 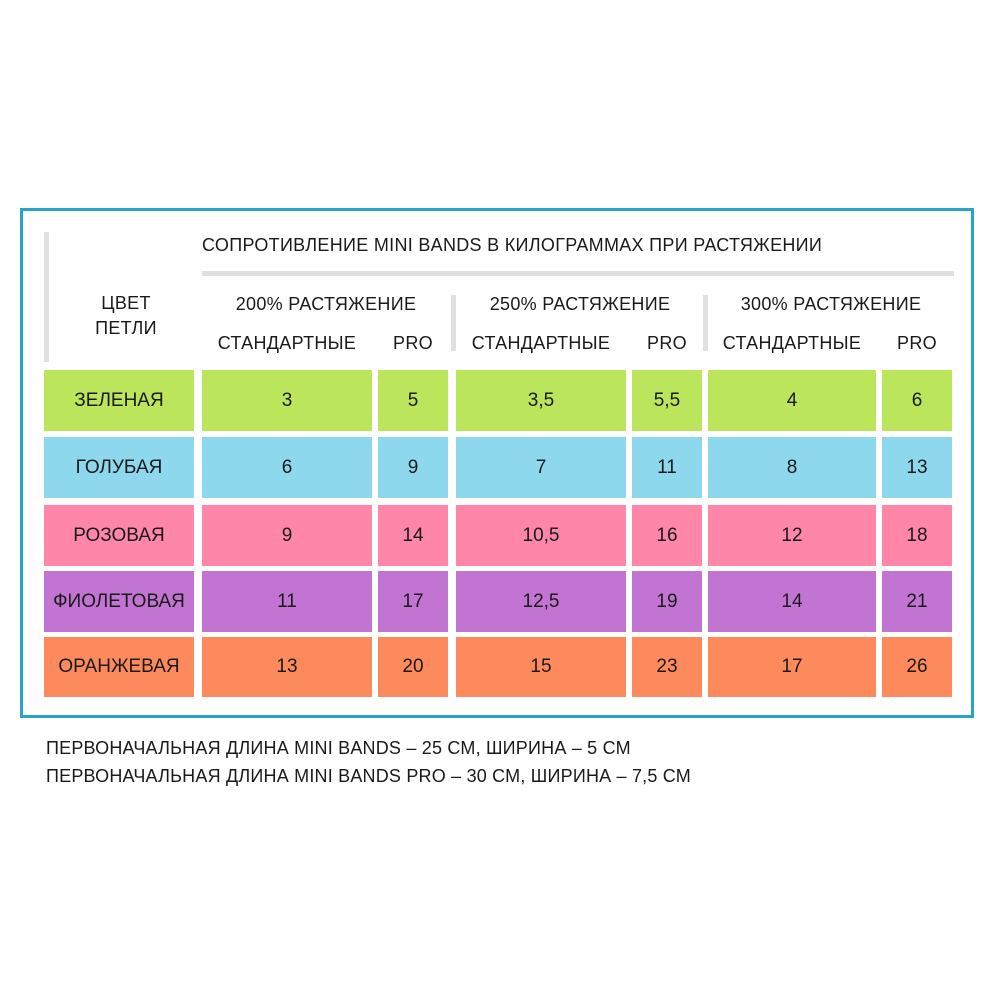 What do you see at coordinates (541, 667) in the screenshot?
I see `value-cell: 15` at bounding box center [541, 667].